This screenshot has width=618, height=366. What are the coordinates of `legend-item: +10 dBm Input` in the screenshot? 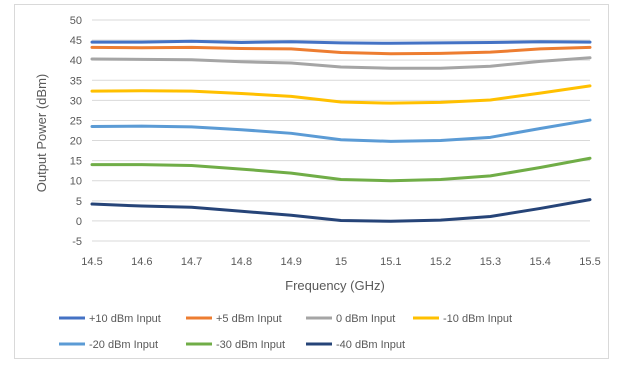 It's located at (110, 319).